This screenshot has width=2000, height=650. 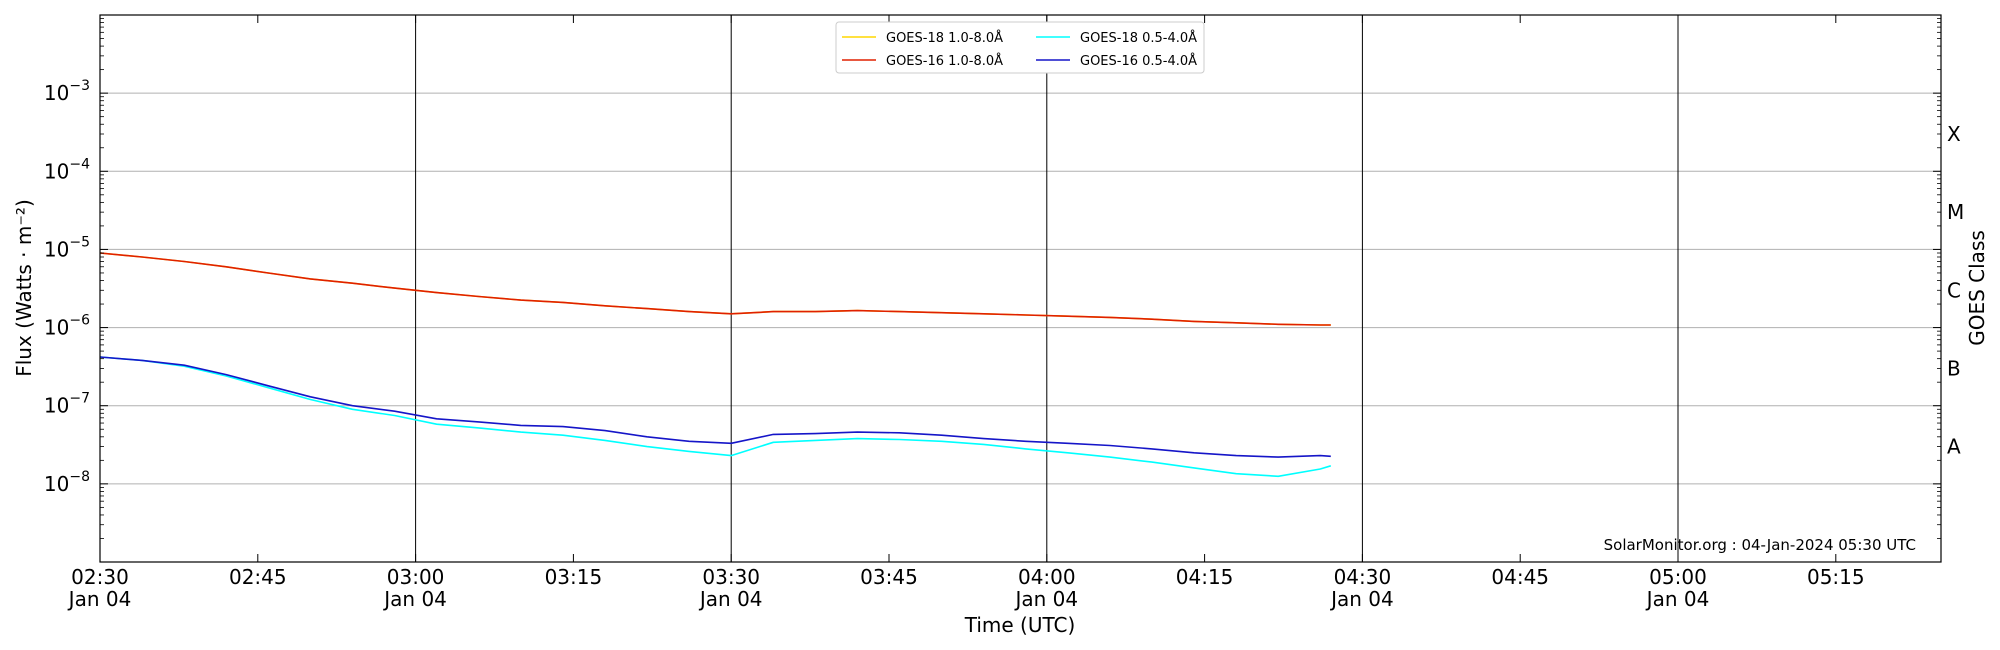 I want to click on y-tick-label: 10⁻³, so click(x=67, y=91).